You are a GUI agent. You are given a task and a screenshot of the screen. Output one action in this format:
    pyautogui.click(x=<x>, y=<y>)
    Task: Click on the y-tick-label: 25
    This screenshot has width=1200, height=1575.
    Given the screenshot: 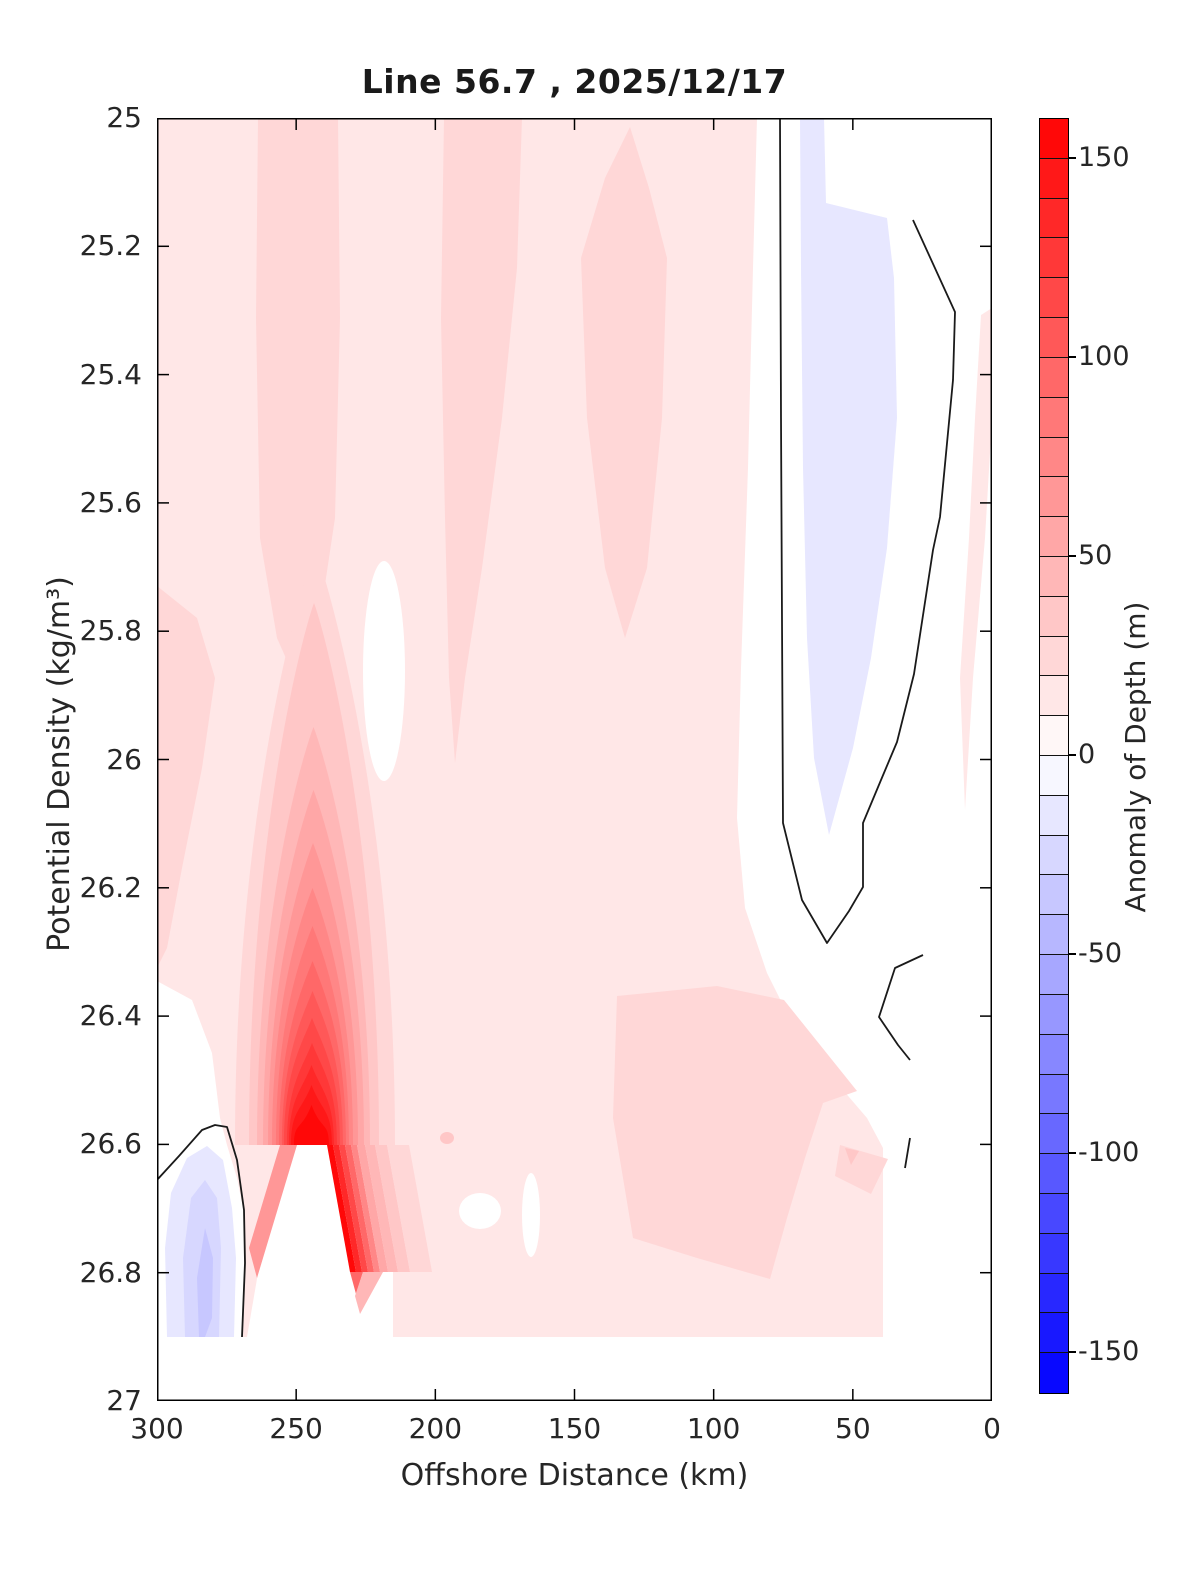 What is the action you would take?
    pyautogui.click(x=124, y=117)
    